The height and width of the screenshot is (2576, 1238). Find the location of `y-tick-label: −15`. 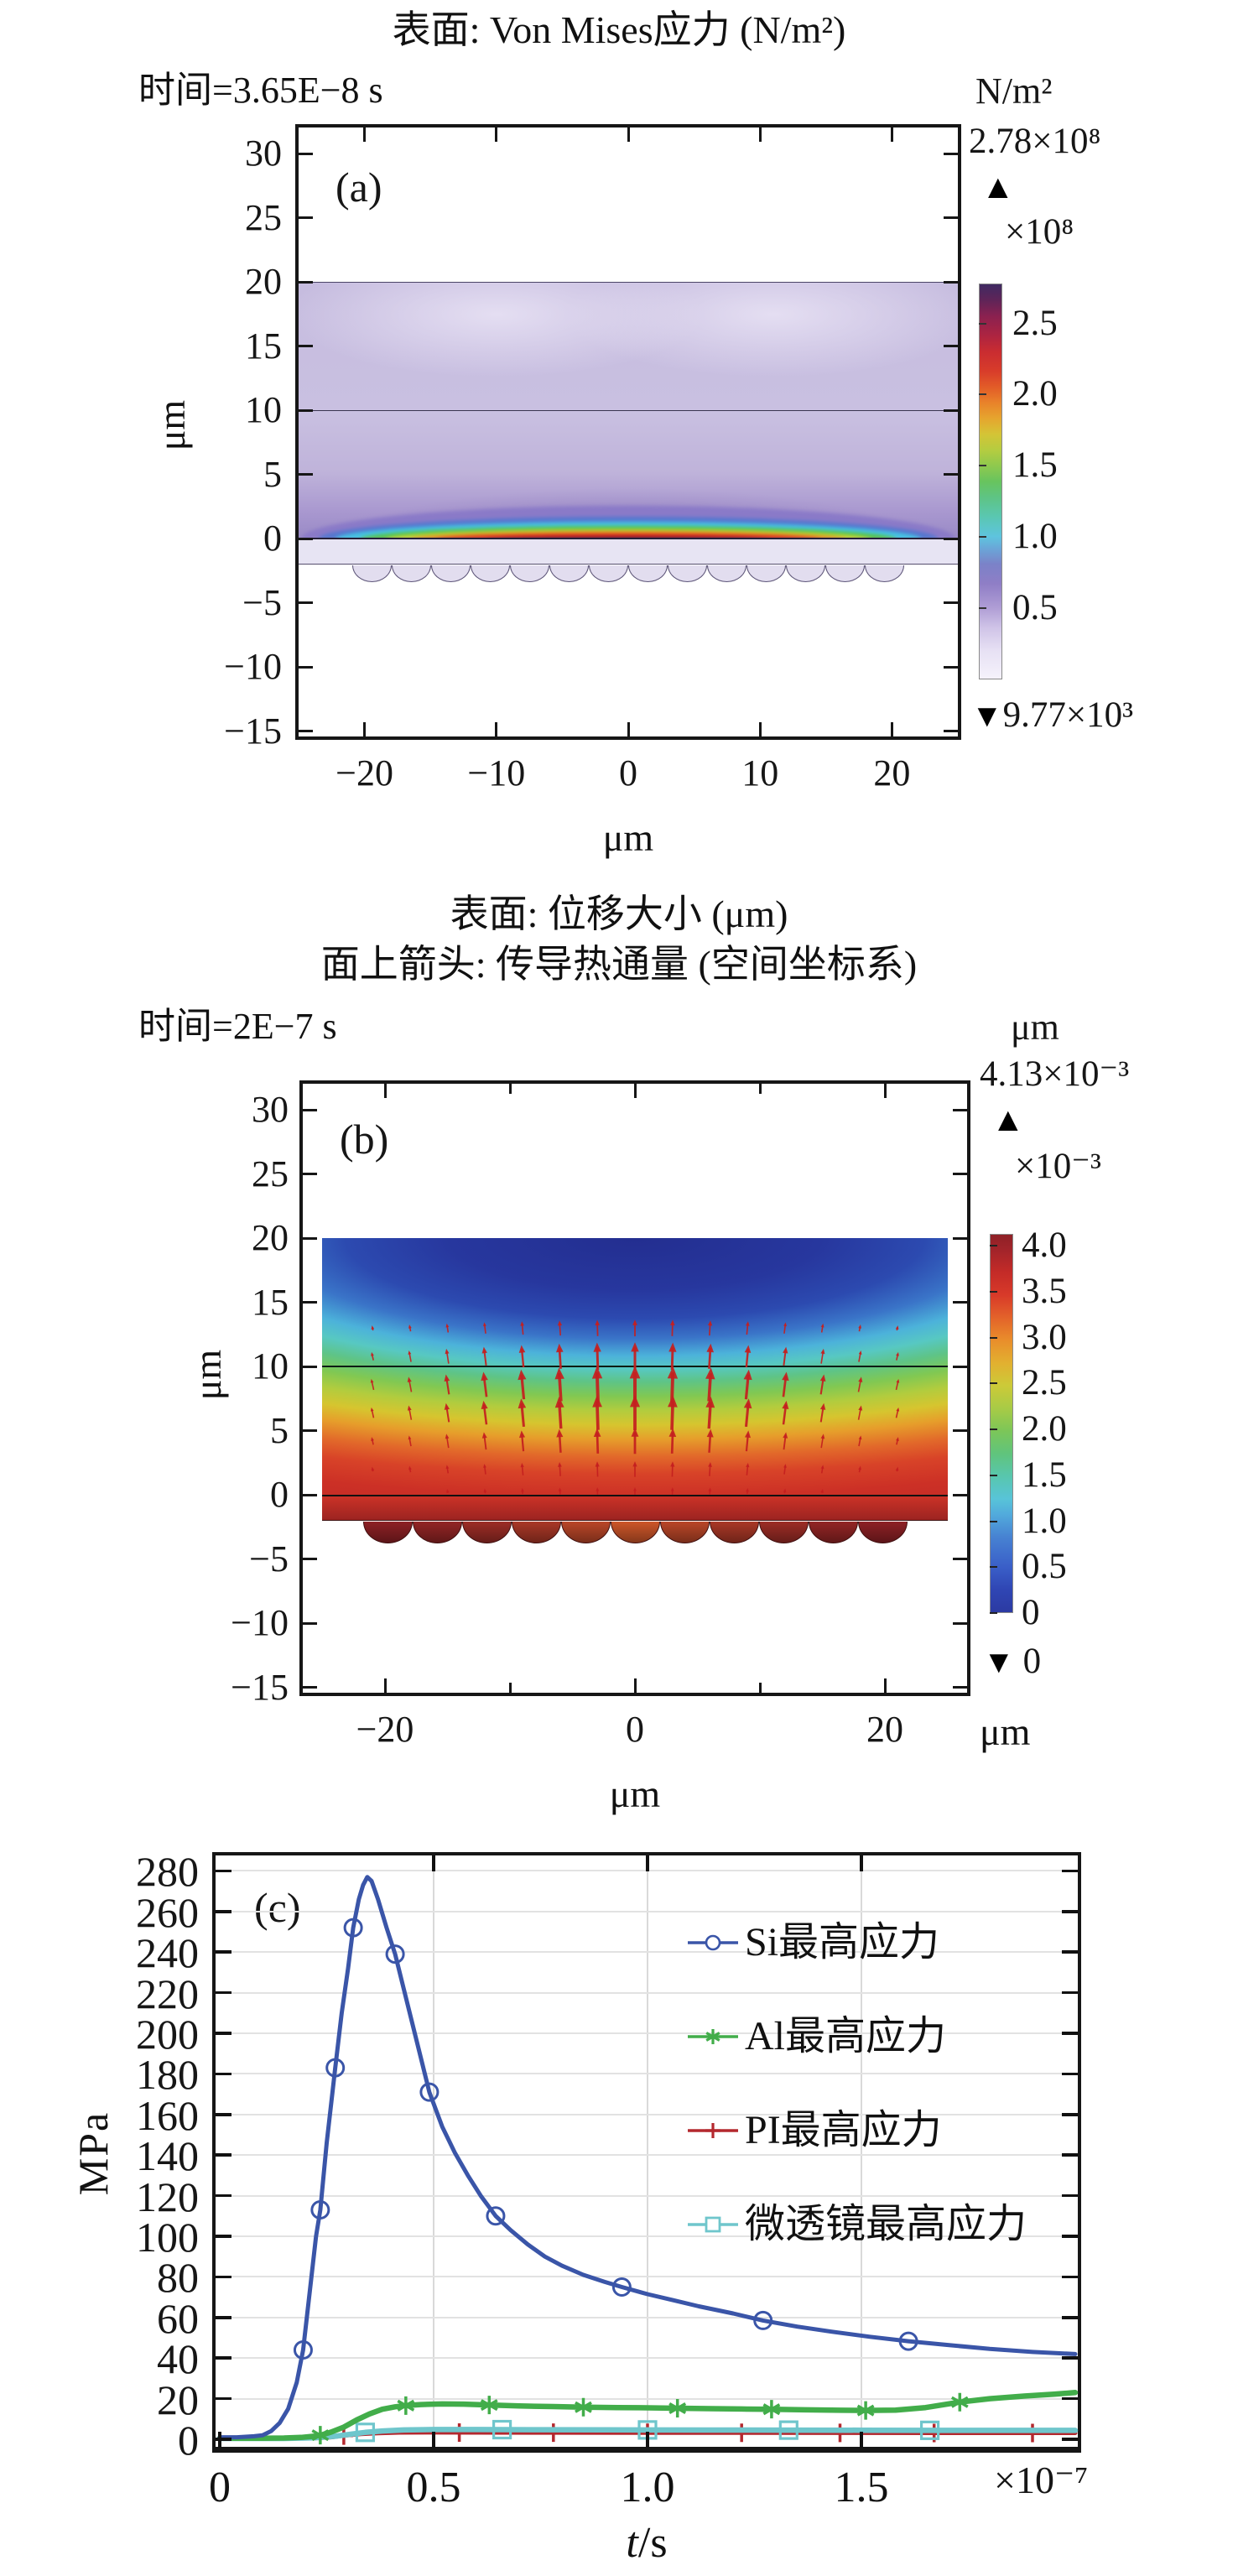

y-tick-label: −15 is located at coordinates (260, 1687).